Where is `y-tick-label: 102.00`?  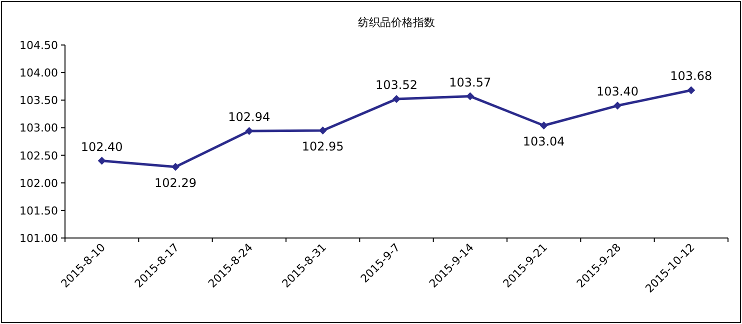 y-tick-label: 102.00 is located at coordinates (39, 183).